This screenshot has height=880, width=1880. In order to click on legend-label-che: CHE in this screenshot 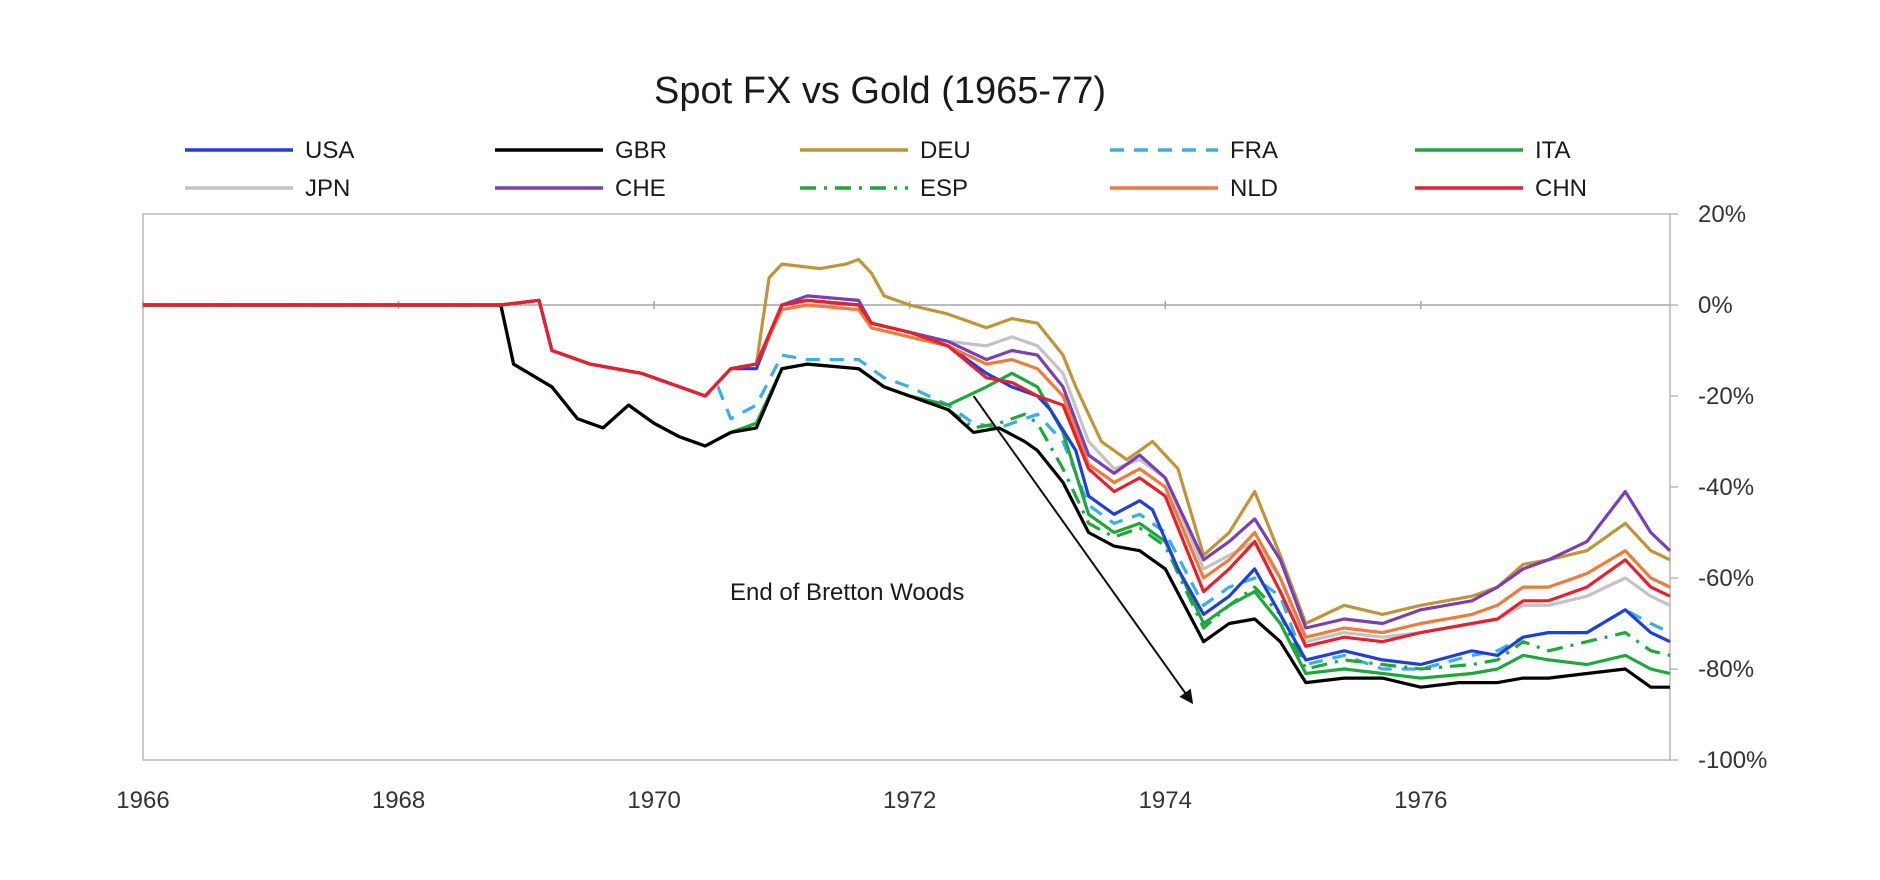, I will do `click(640, 188)`.